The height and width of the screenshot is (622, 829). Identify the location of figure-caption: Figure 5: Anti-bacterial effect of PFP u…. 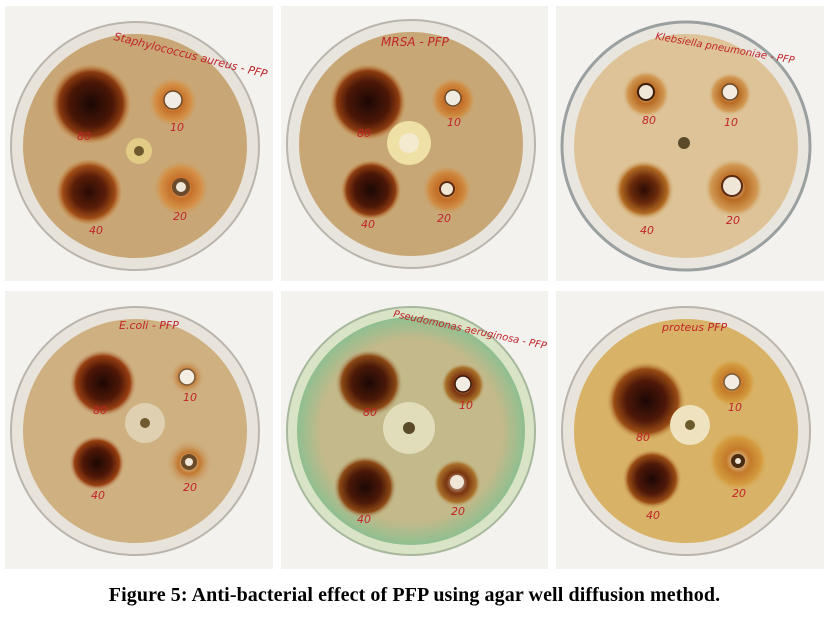
(414, 595).